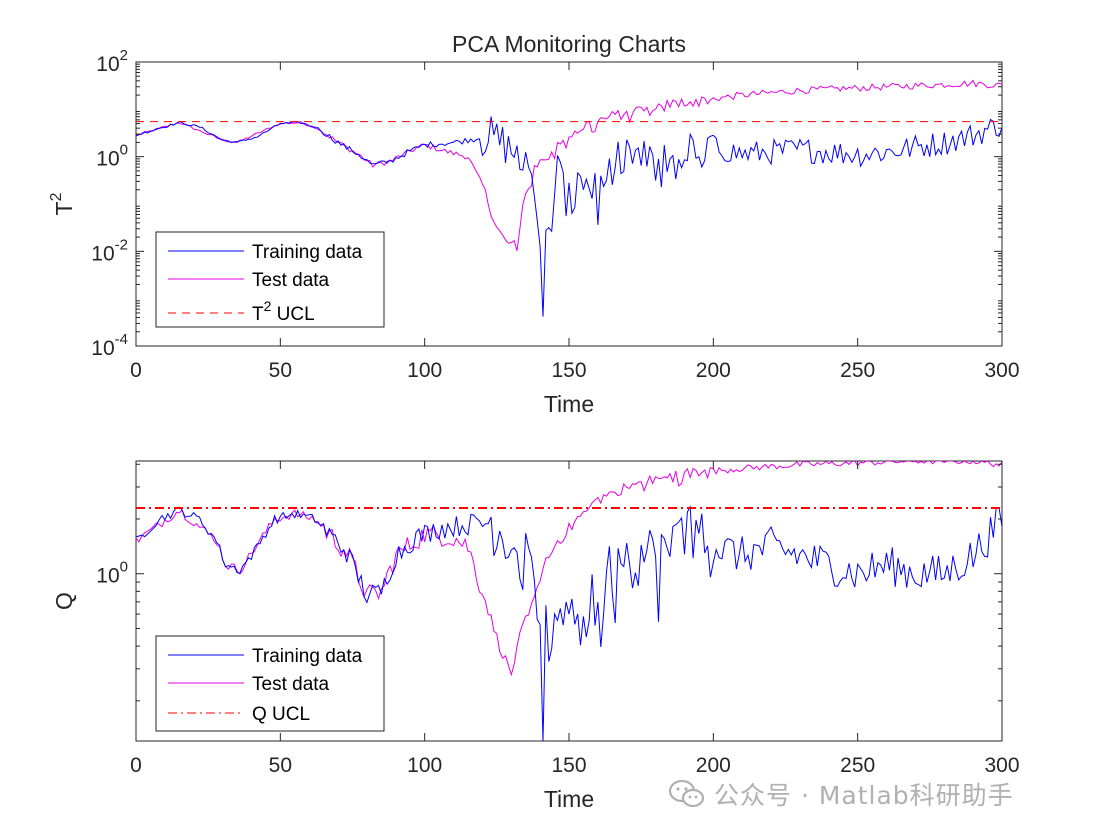  I want to click on y-tick-label: 10⁻², so click(109, 250).